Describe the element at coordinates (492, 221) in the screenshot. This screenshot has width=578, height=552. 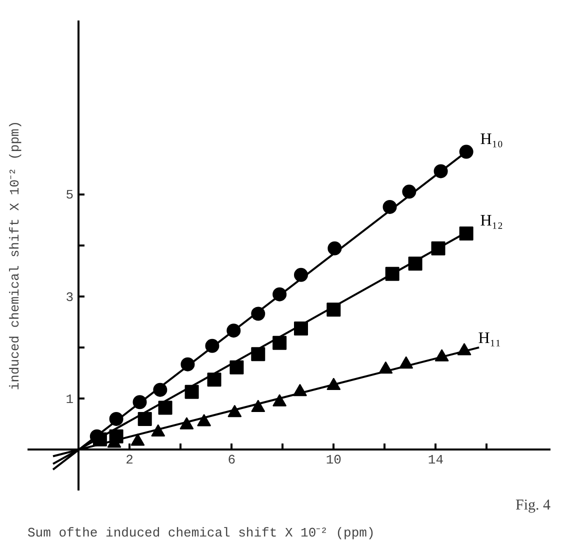
I see `series-label: H₁₂` at that location.